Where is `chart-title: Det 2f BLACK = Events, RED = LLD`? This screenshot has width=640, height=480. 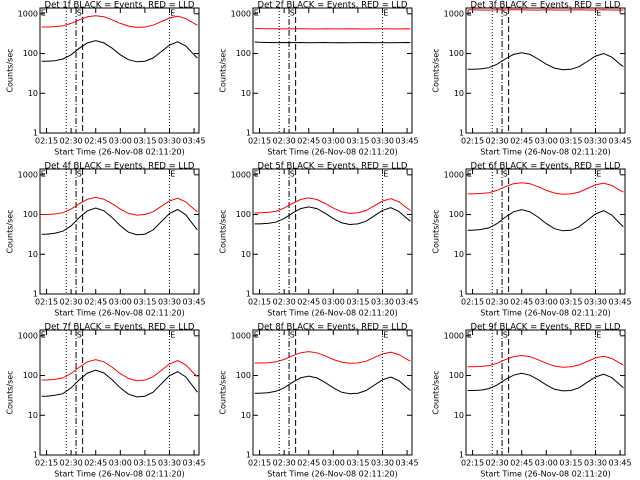
chart-title: Det 2f BLACK = Events, RED = LLD is located at coordinates (333, 6).